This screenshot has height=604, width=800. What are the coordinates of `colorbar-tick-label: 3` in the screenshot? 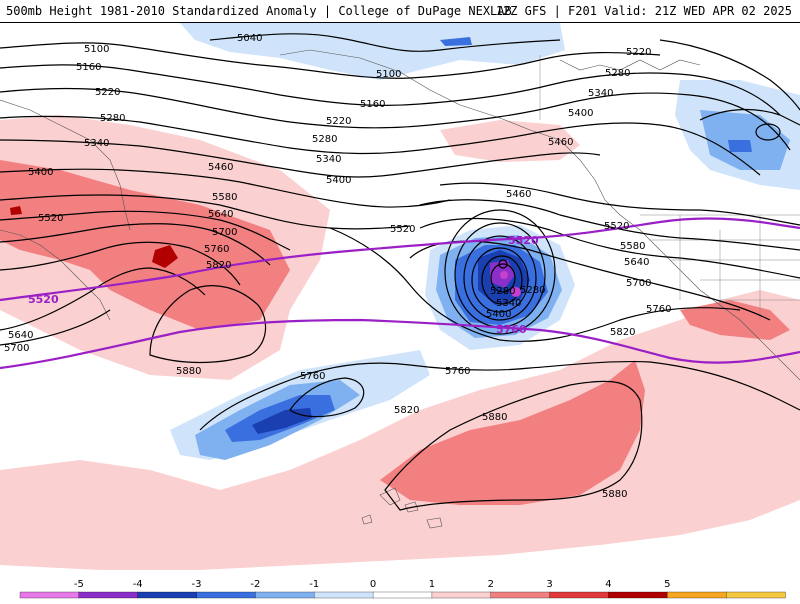 It's located at (549, 584).